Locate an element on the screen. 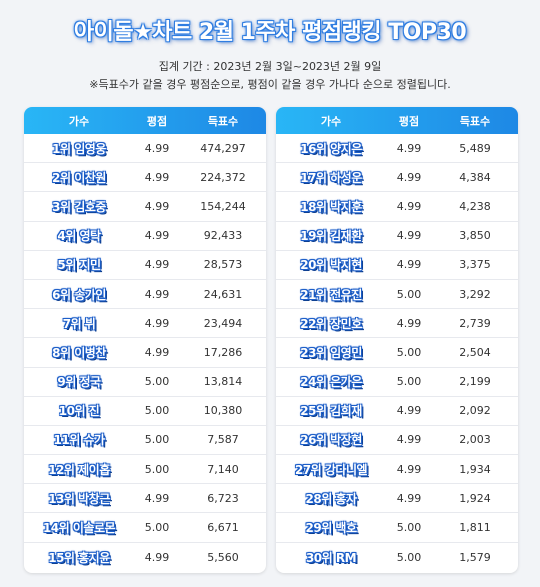  table-row: 10위 진 5.00 10,380 is located at coordinates (145, 411).